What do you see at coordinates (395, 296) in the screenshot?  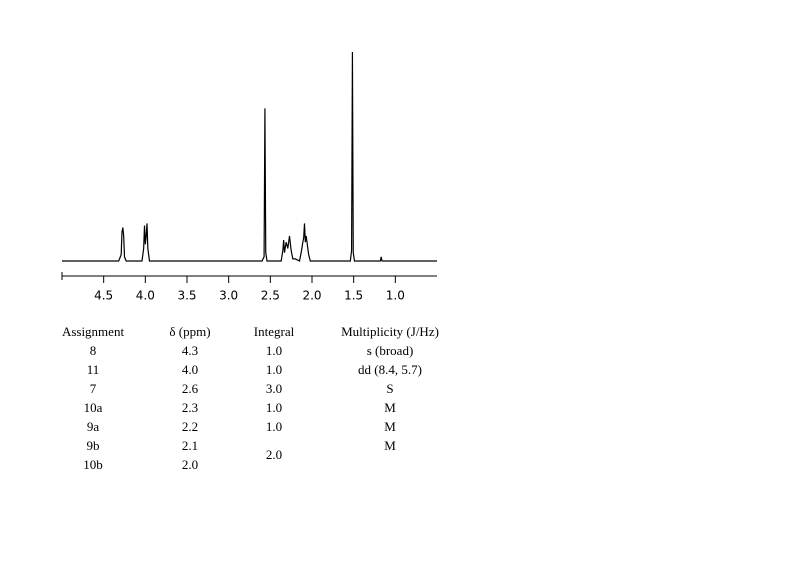 I see `x-tick-label: 1.0` at bounding box center [395, 296].